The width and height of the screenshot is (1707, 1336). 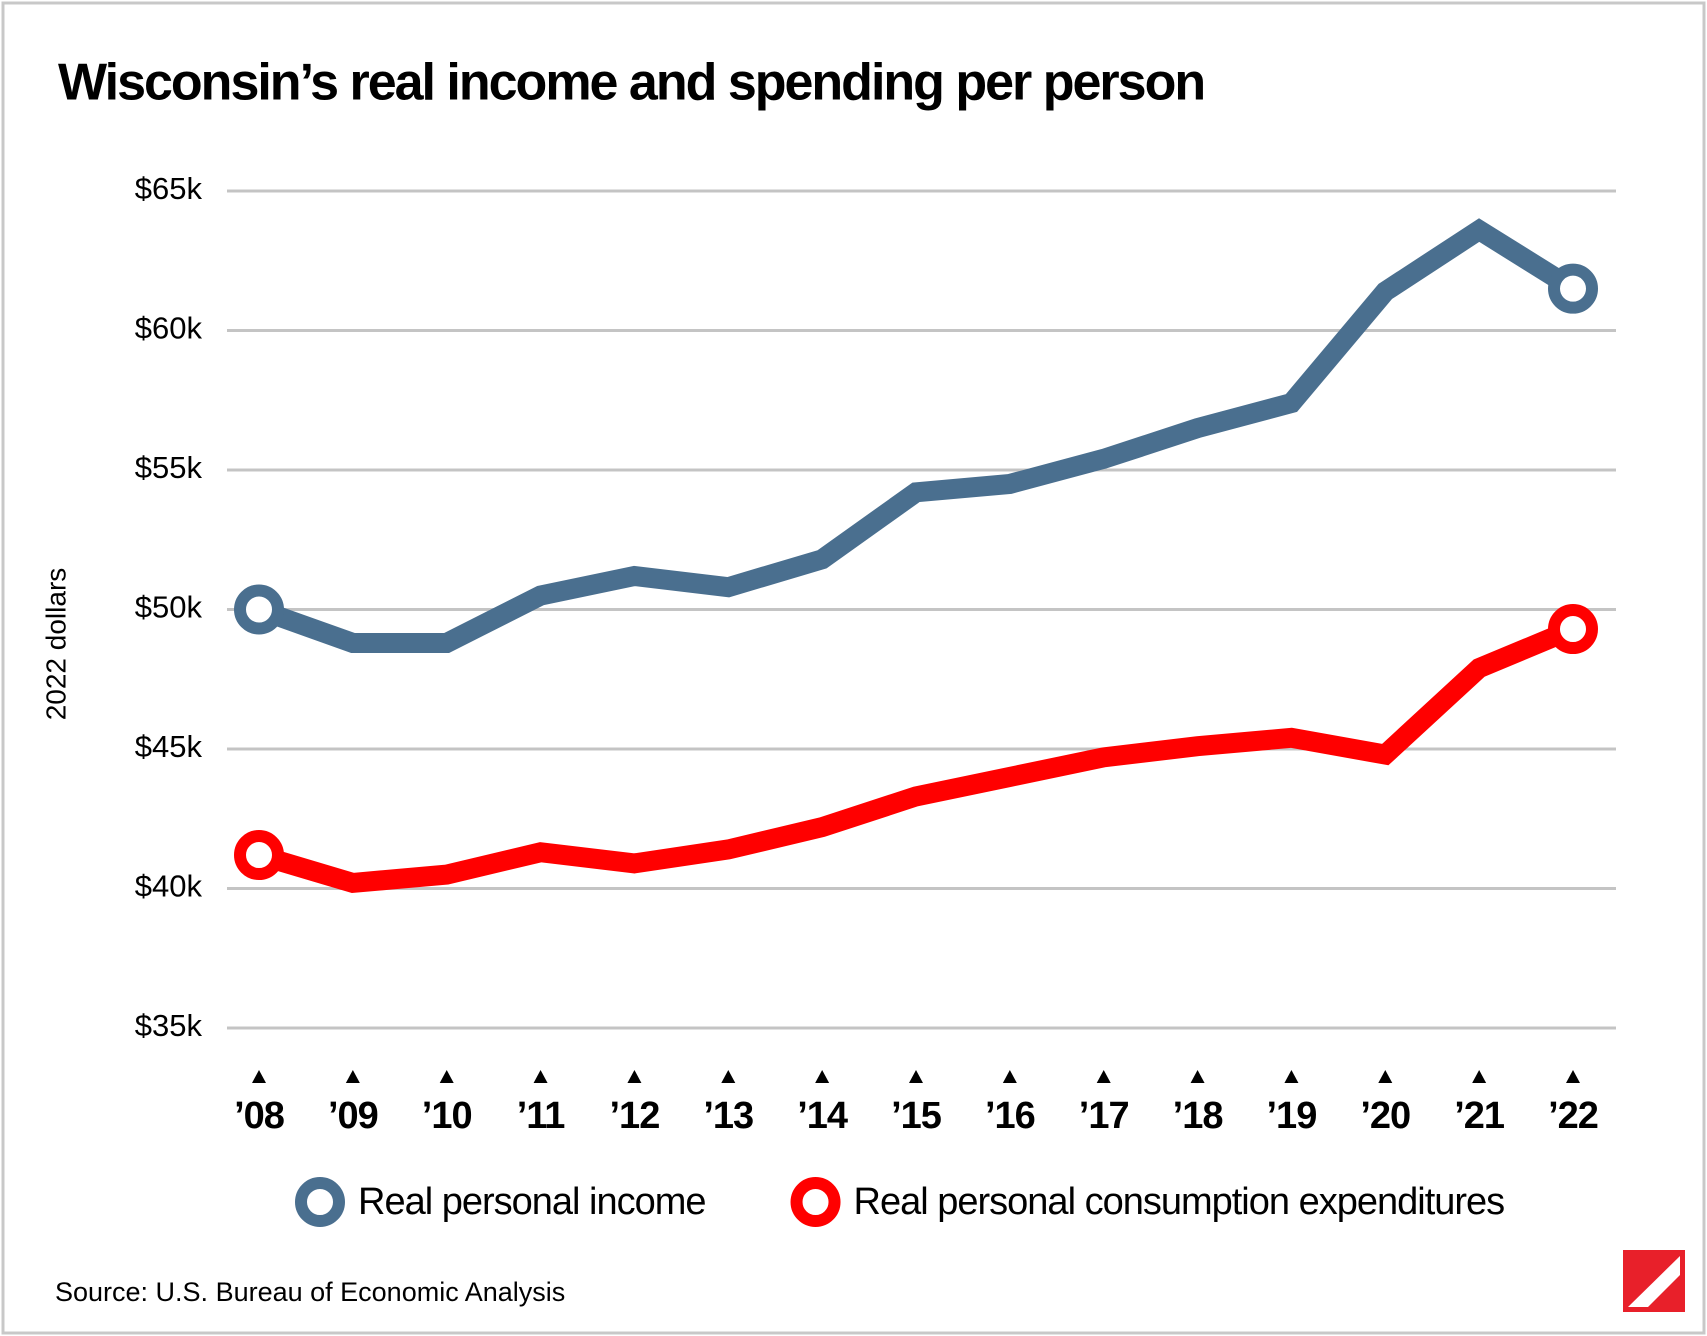 I want to click on y-tick-label: $35k, so click(x=169, y=1025).